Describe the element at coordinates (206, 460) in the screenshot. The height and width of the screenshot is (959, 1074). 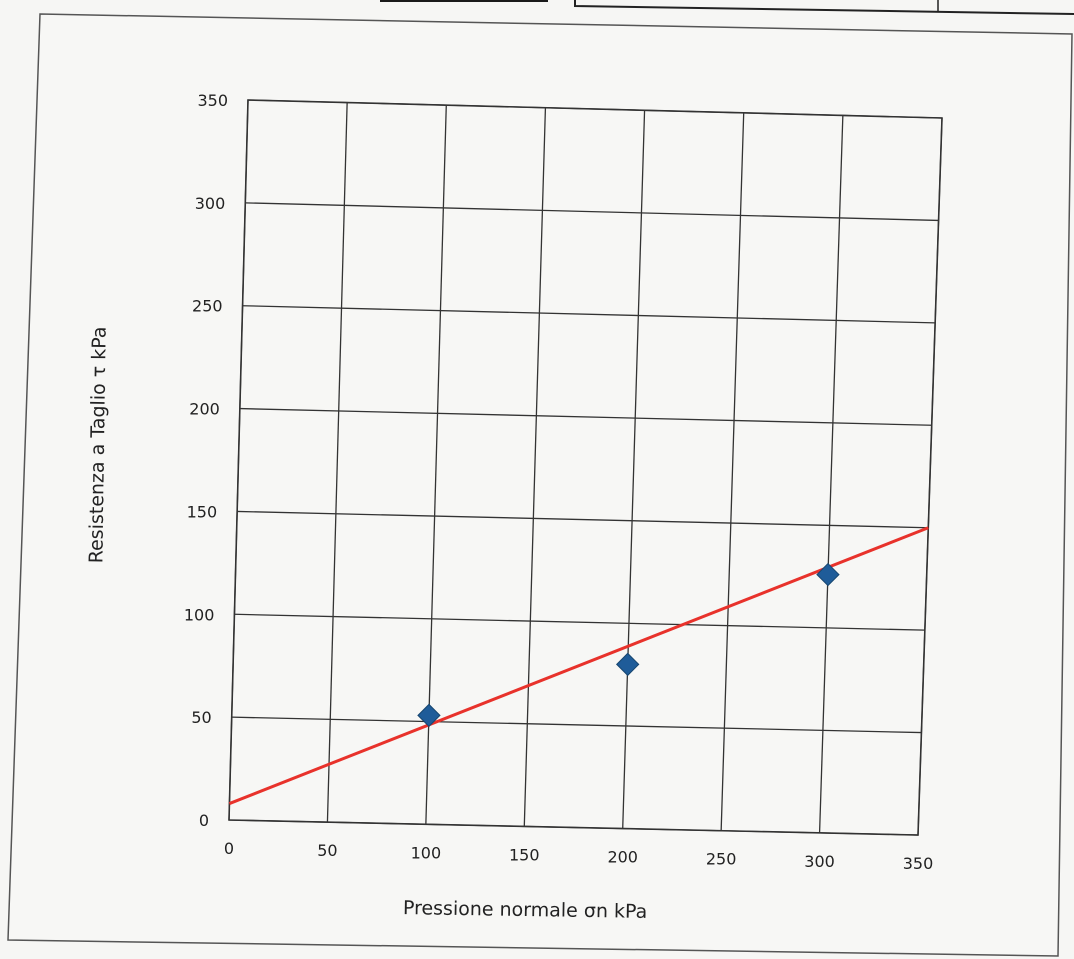
I see `y-axis-ticks: 0 50 100 150 200 250 300 350` at that location.